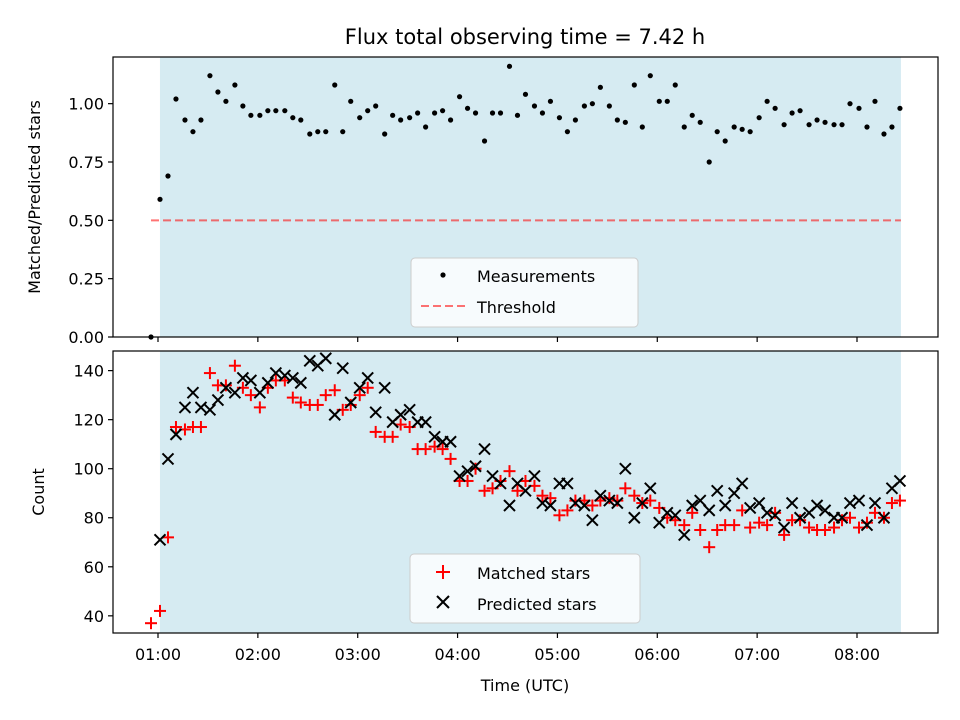  What do you see at coordinates (86, 220) in the screenshot?
I see `top-y-tick-label: 0.50` at bounding box center [86, 220].